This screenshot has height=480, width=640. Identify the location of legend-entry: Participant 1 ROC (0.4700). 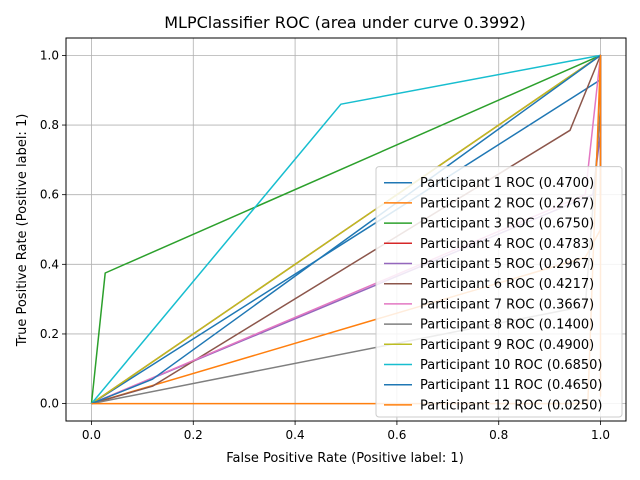
(507, 183).